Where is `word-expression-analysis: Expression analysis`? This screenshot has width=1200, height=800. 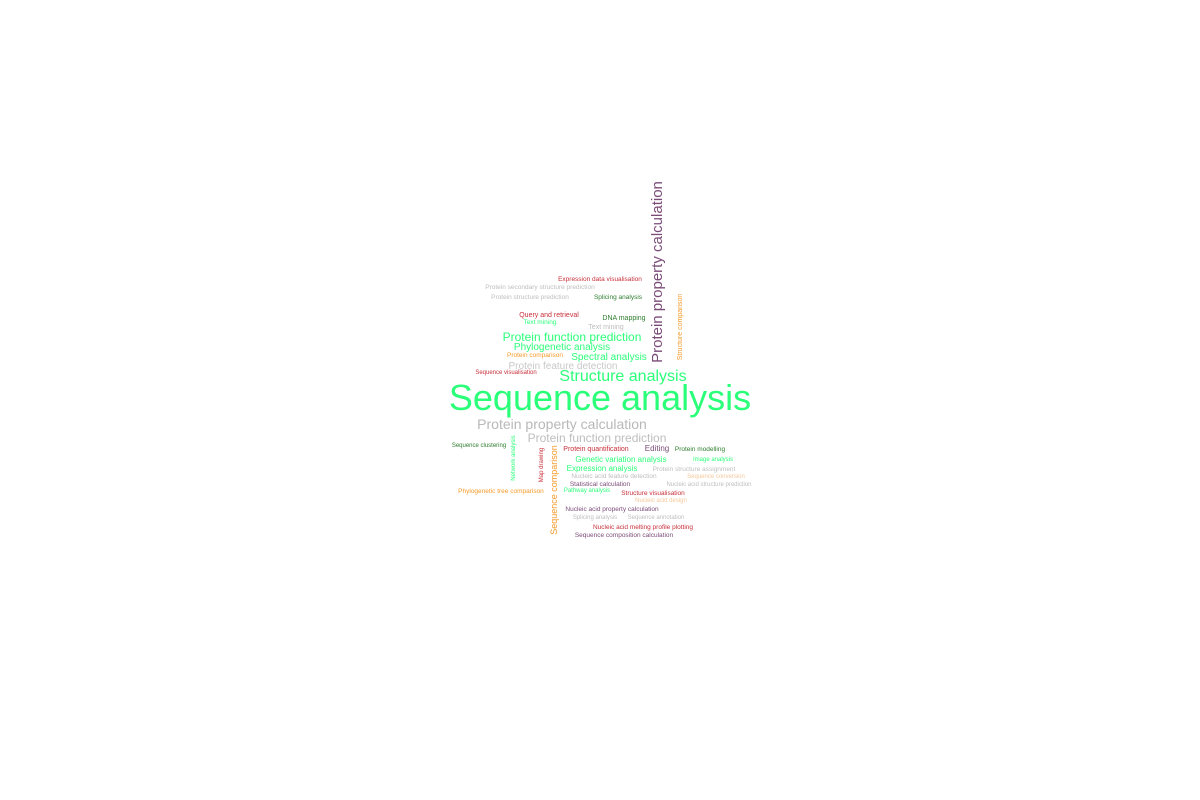 word-expression-analysis: Expression analysis is located at coordinates (602, 468).